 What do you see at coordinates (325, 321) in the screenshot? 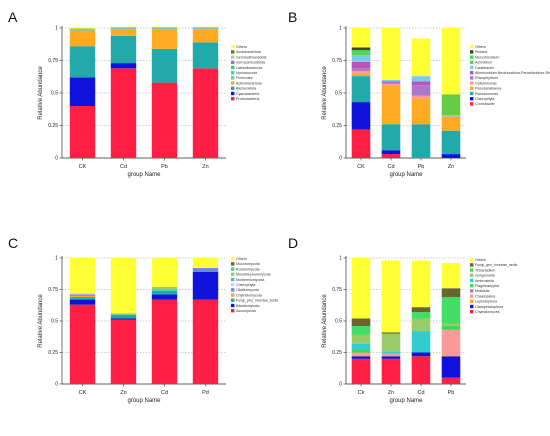
I see `panel-d-y-axis-title: Relative Abundance` at bounding box center [325, 321].